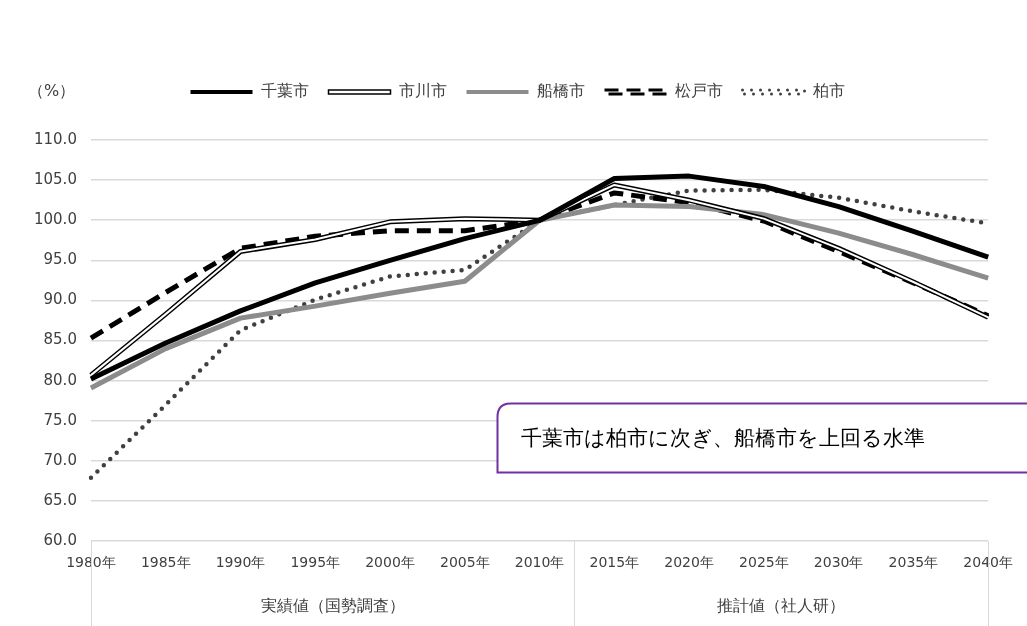  I want to click on y-tick-label: 70.0, so click(60, 459).